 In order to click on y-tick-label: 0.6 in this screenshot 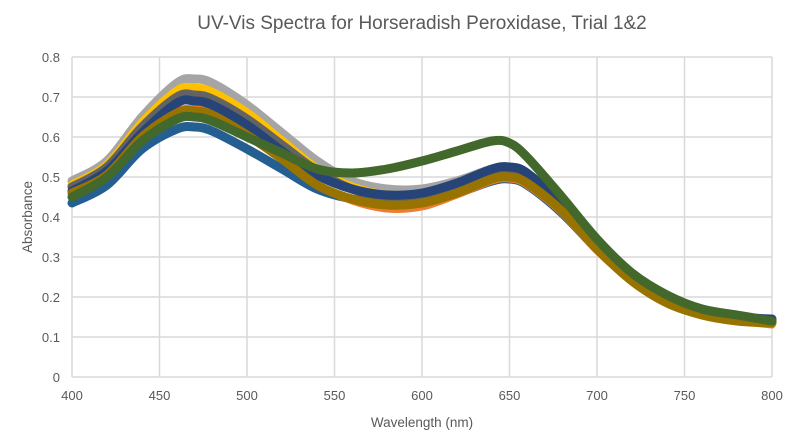, I will do `click(51, 137)`.